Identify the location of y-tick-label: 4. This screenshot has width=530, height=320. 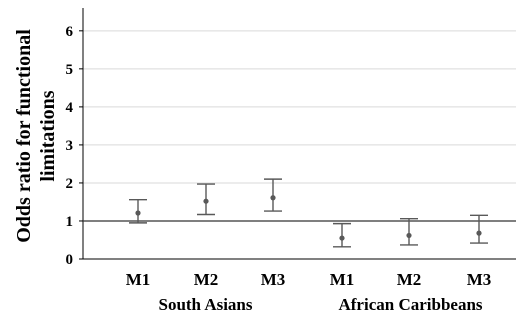
(70, 108).